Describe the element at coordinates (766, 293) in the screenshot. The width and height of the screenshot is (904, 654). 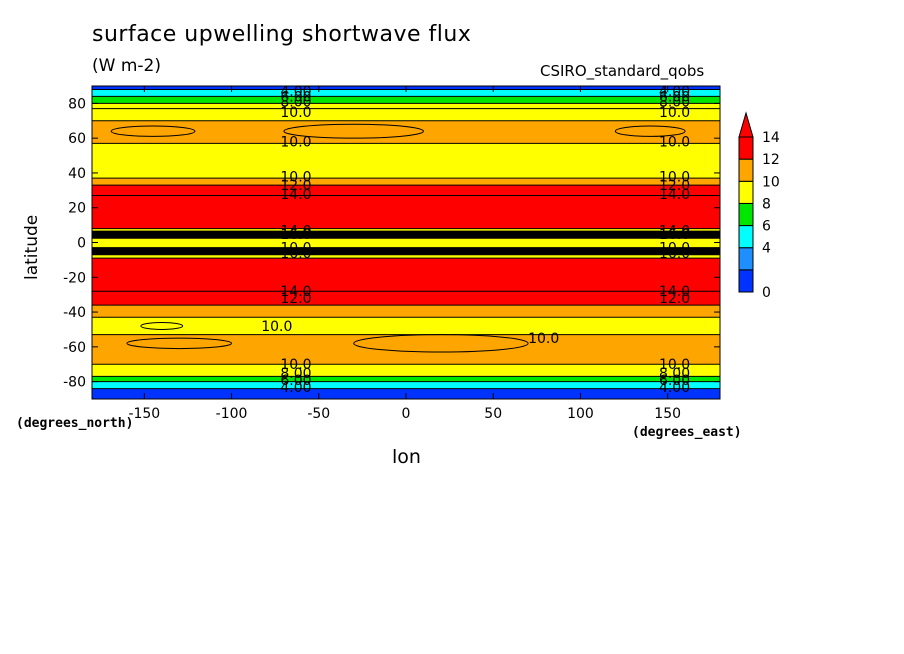
I see `colorbar-tick-label: 0` at that location.